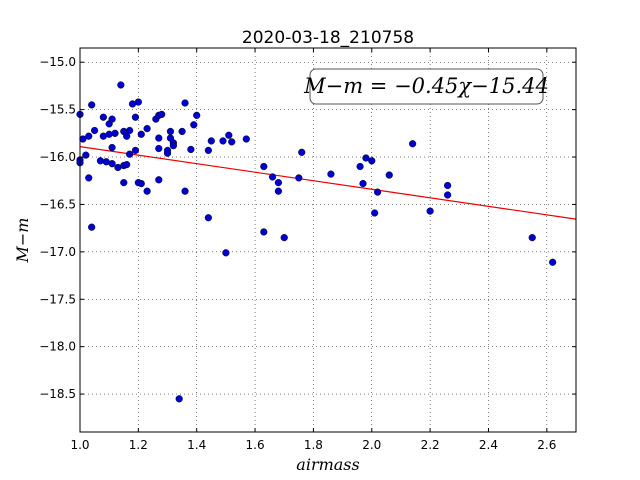  Describe the element at coordinates (196, 445) in the screenshot. I see `x-tick-label: 1.4` at that location.